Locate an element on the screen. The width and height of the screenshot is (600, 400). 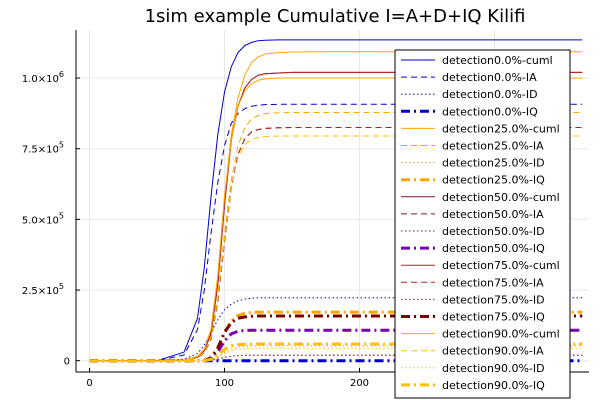
legend-entry-label: detection0.0%-cuml is located at coordinates (497, 60).